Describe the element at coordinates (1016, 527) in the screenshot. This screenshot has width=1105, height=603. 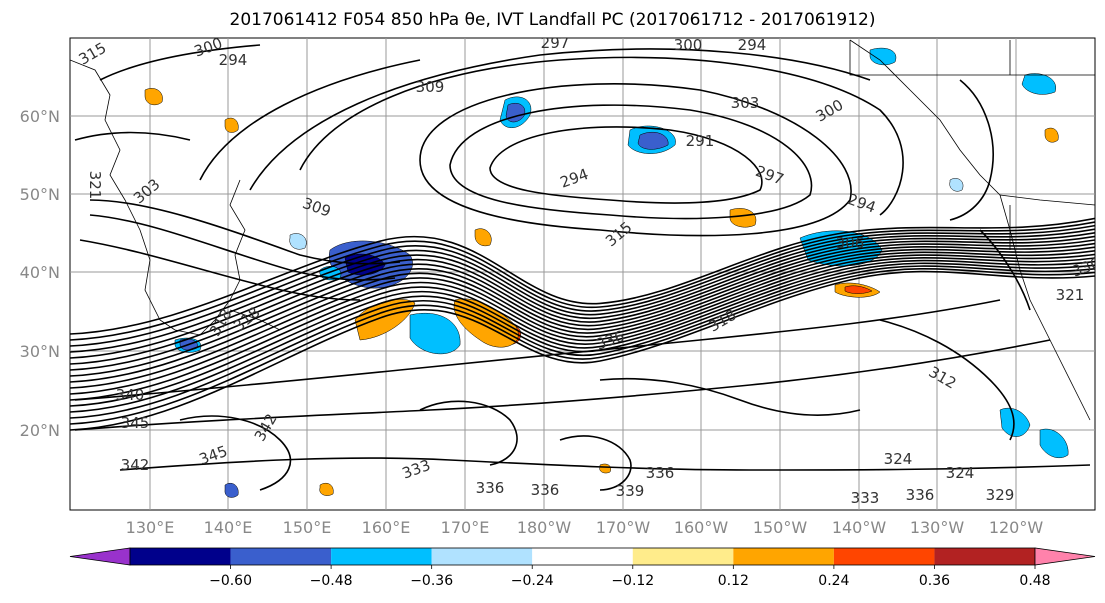
I see `lon-tick-label: 120°W` at that location.